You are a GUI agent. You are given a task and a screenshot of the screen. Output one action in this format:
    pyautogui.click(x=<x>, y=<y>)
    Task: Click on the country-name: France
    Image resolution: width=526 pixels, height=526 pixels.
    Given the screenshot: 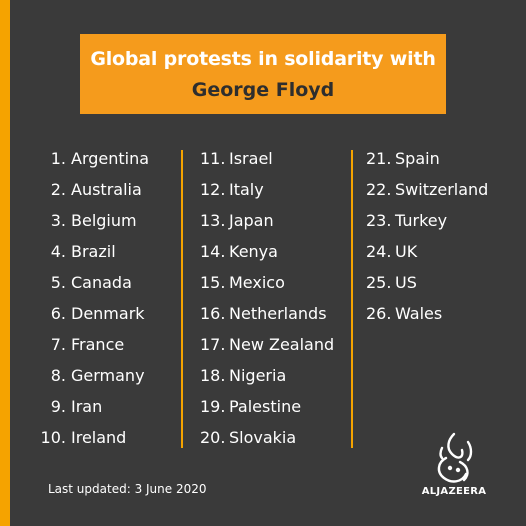 What is the action you would take?
    pyautogui.click(x=98, y=344)
    